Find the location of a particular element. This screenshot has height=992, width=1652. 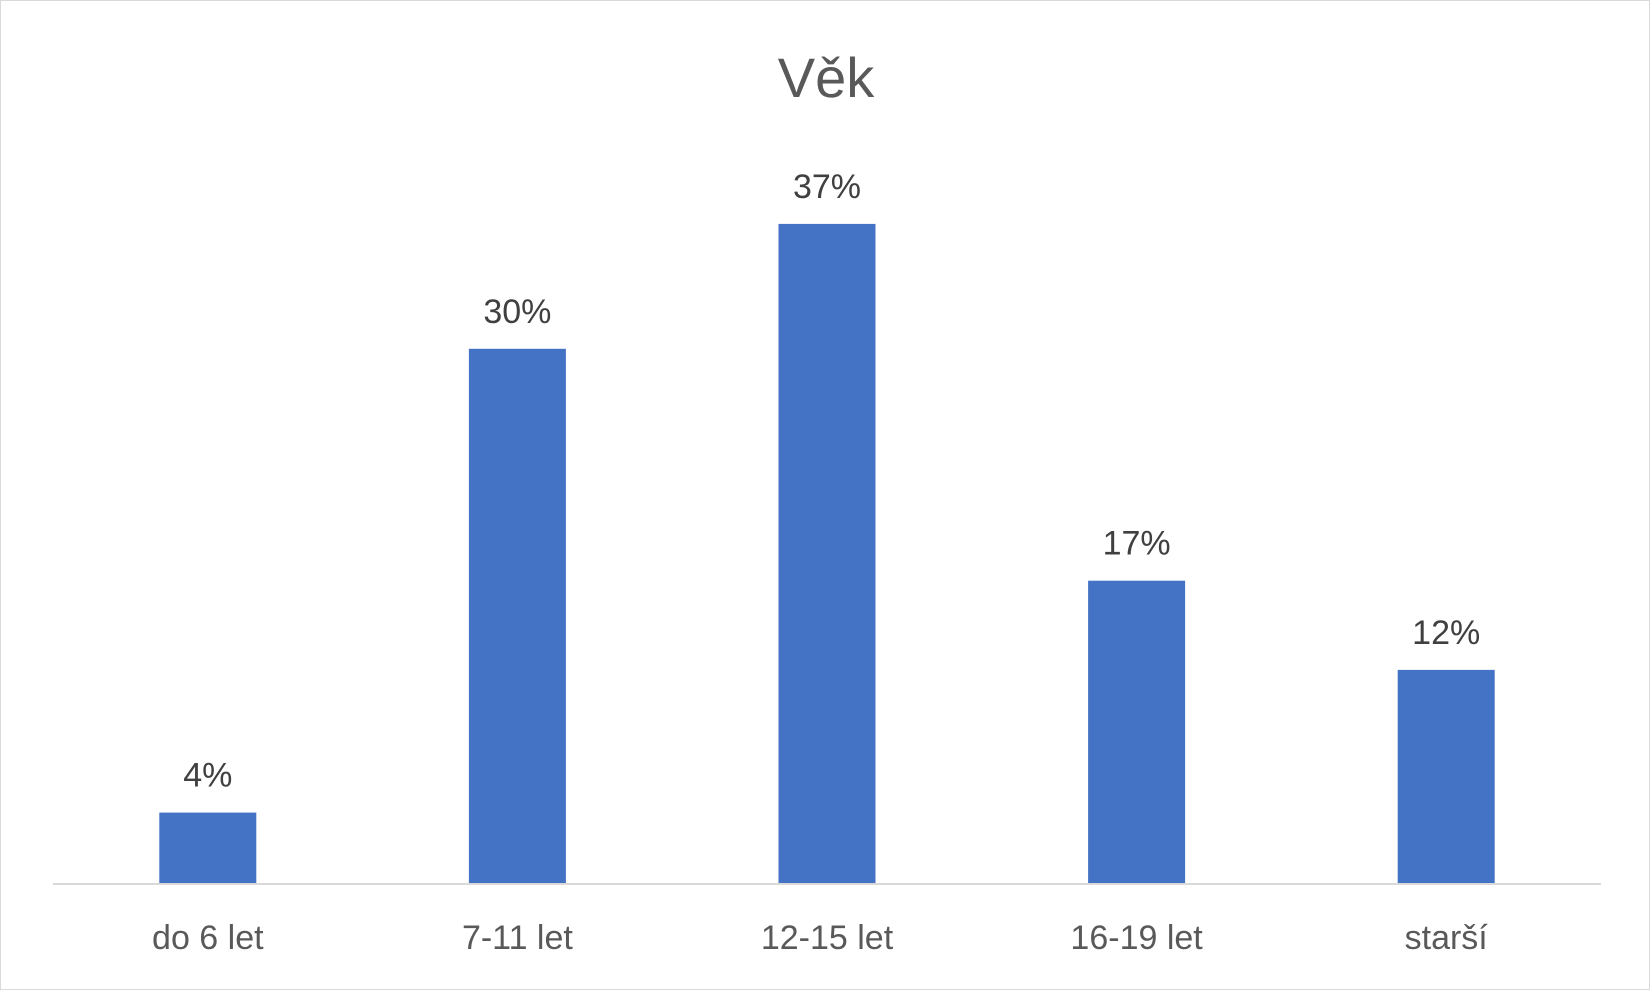

x-tick-label-2: 12-15 let is located at coordinates (827, 938).